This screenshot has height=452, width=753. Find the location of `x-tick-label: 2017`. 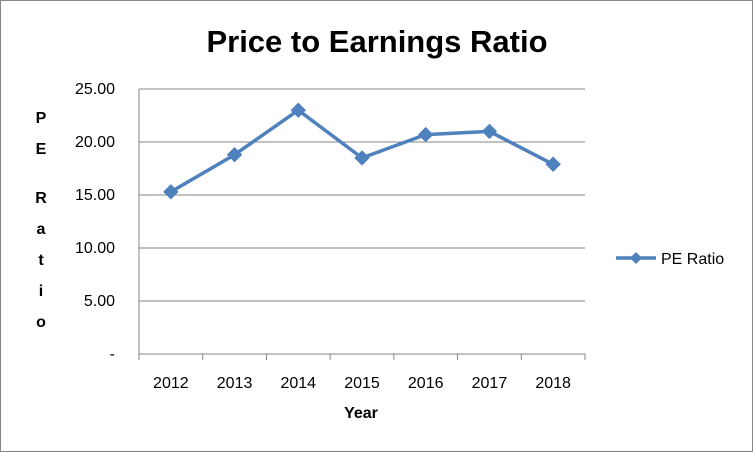

x-tick-label: 2017 is located at coordinates (490, 383).